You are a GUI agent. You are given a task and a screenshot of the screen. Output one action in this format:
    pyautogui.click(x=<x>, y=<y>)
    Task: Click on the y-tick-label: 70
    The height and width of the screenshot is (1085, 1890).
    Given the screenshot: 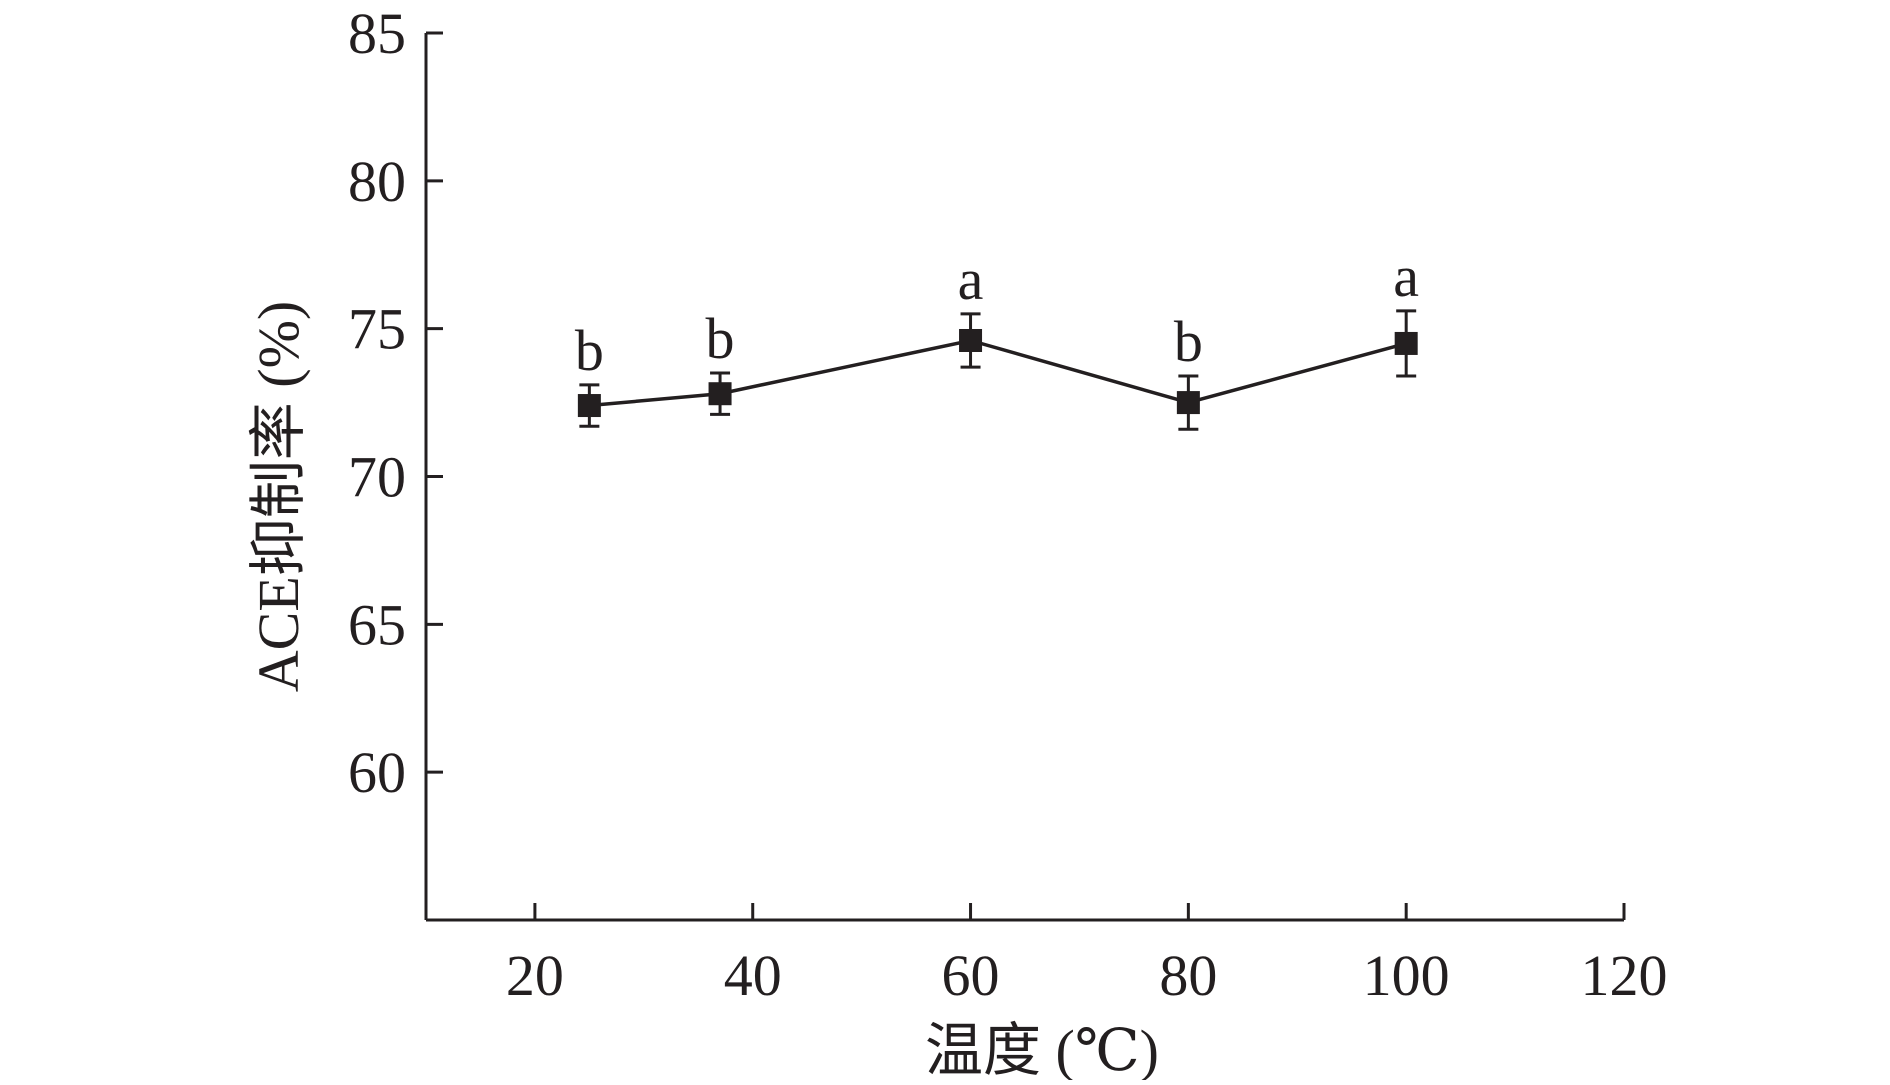 What is the action you would take?
    pyautogui.click(x=377, y=477)
    